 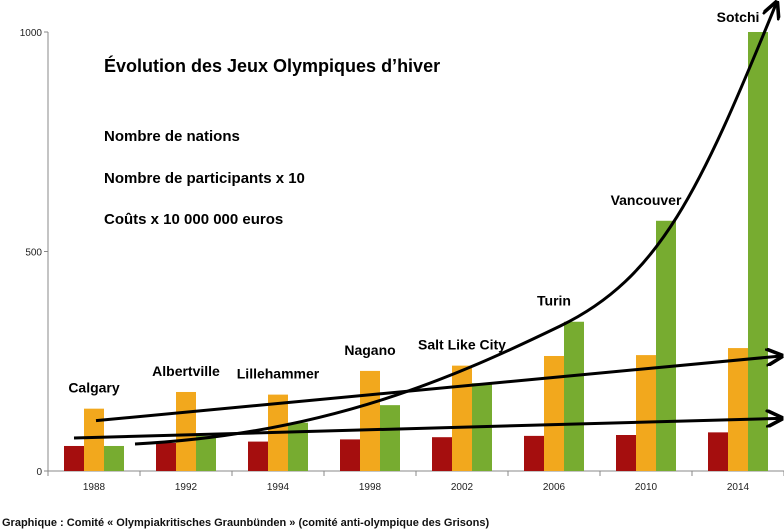 I want to click on y-tick-label: 1000, so click(x=31, y=33).